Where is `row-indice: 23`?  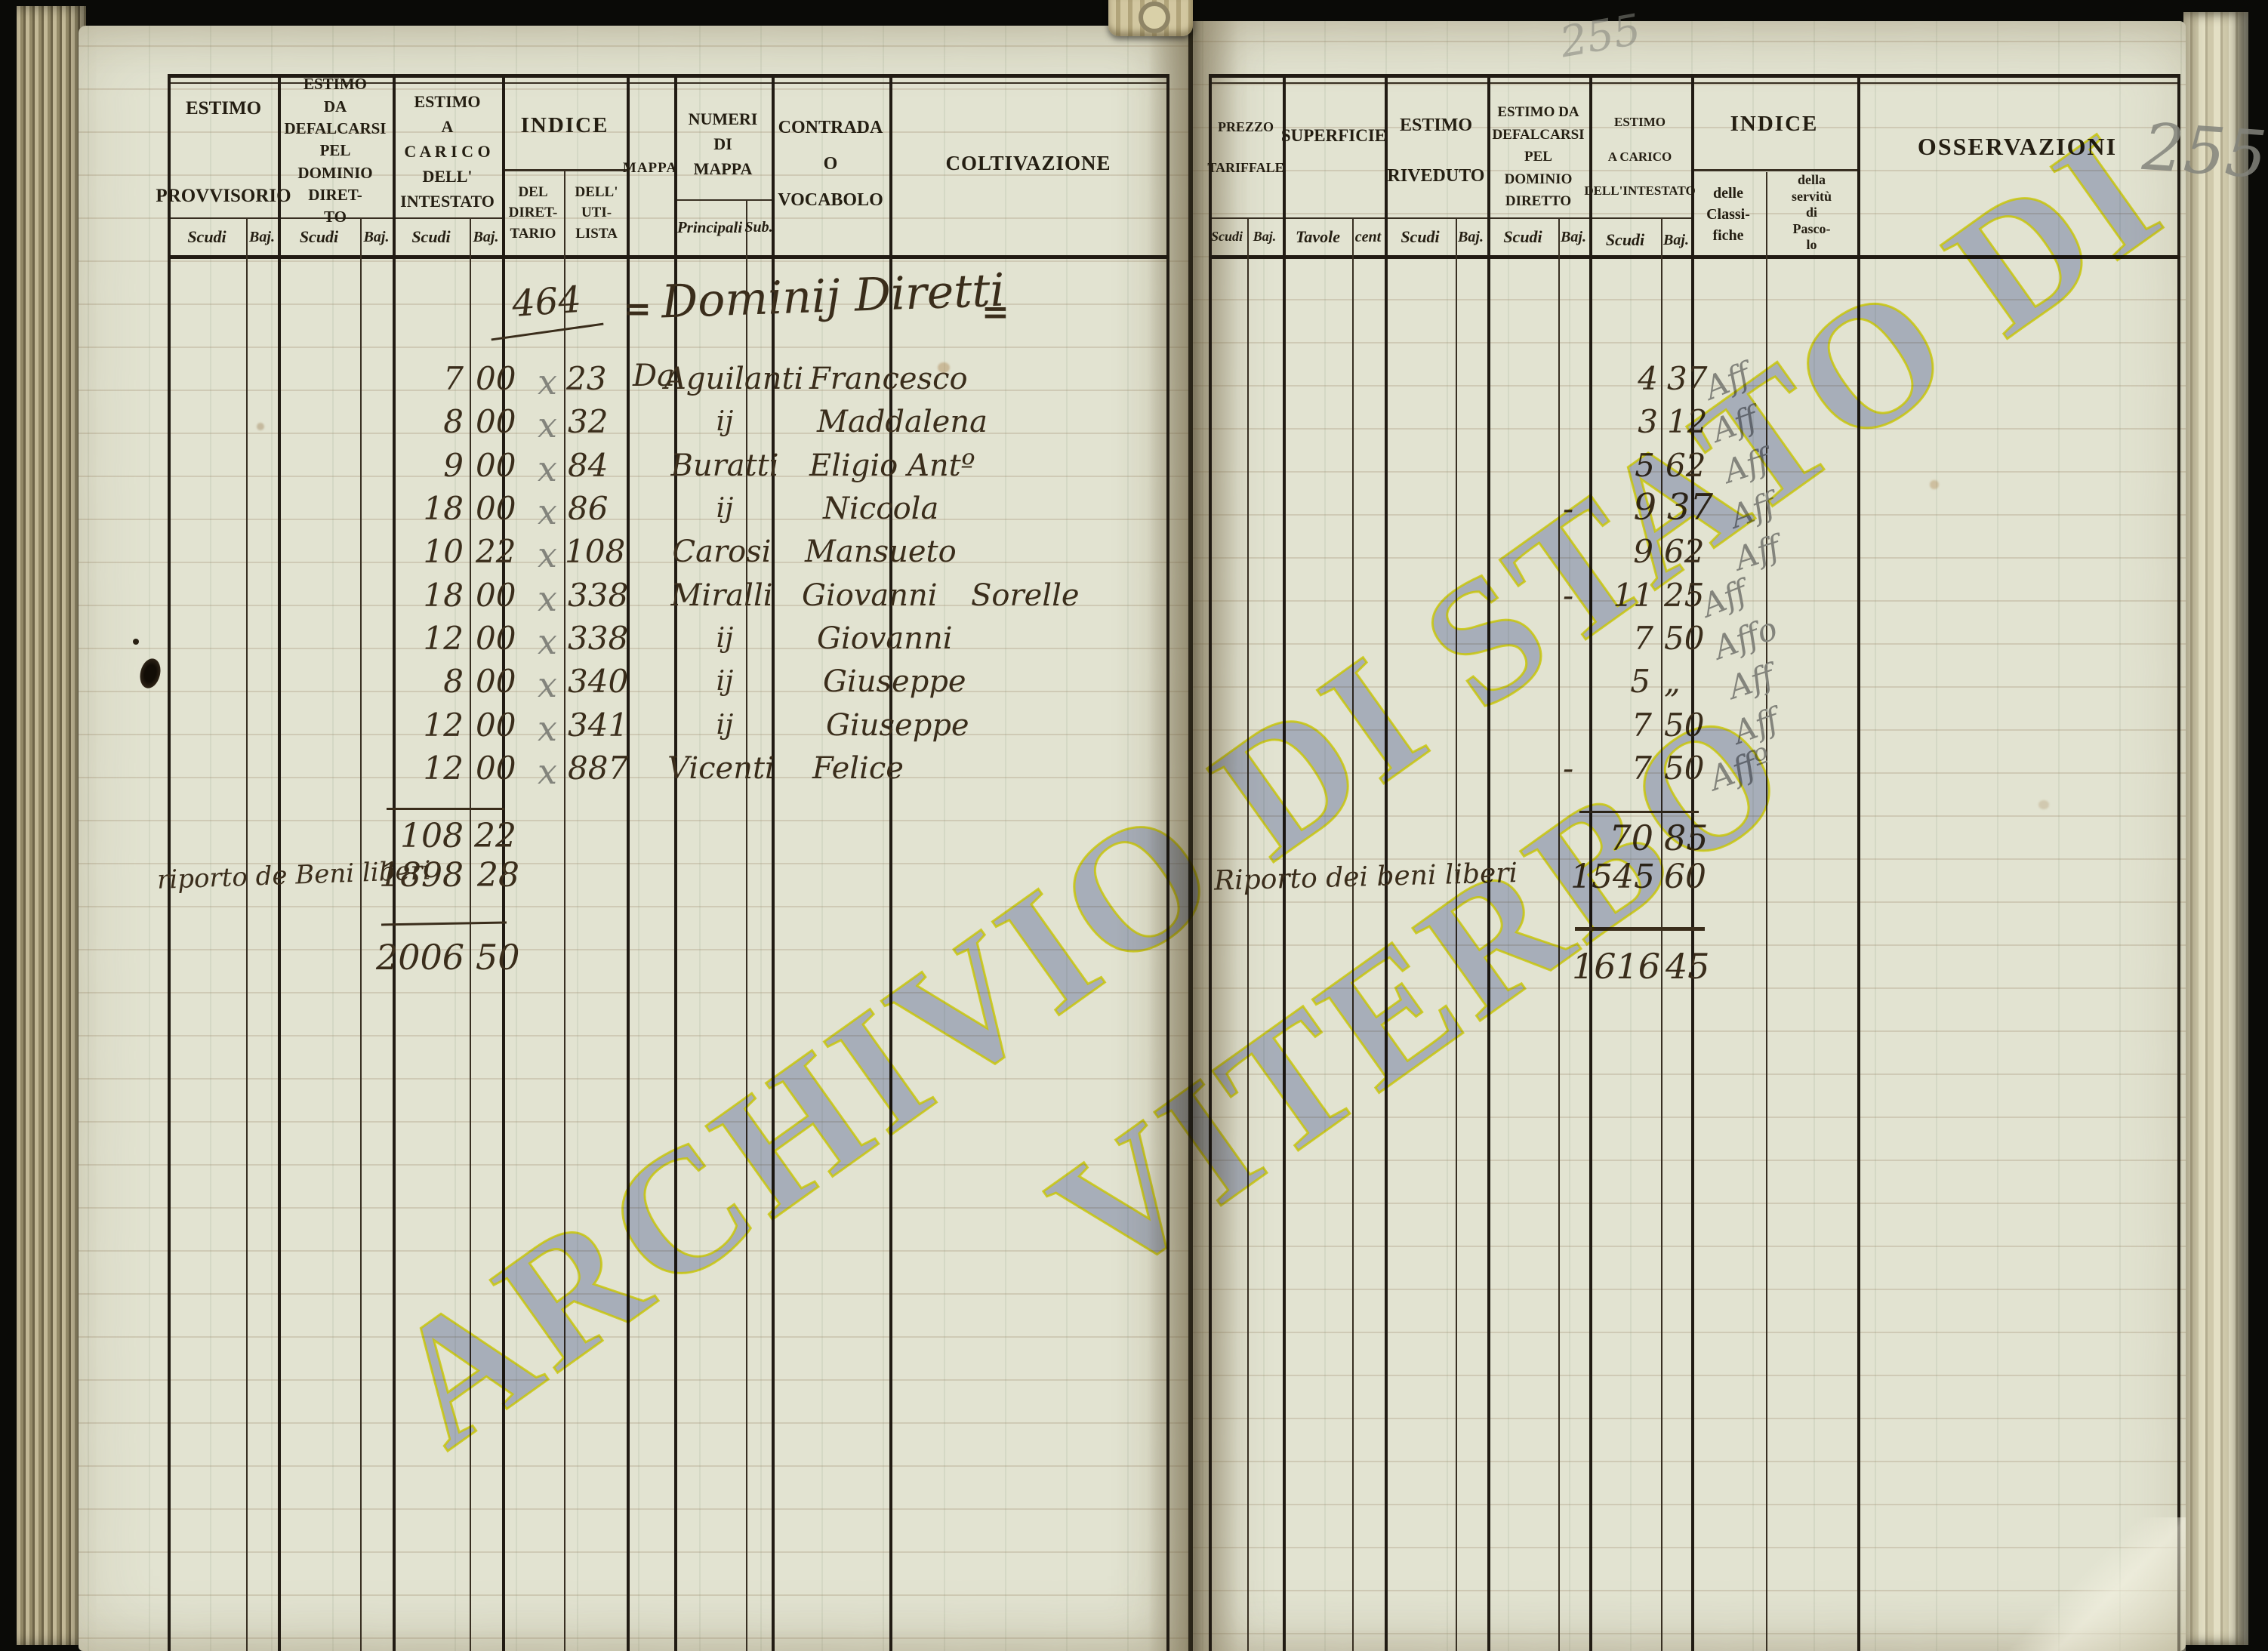 row-indice: 23 is located at coordinates (586, 378).